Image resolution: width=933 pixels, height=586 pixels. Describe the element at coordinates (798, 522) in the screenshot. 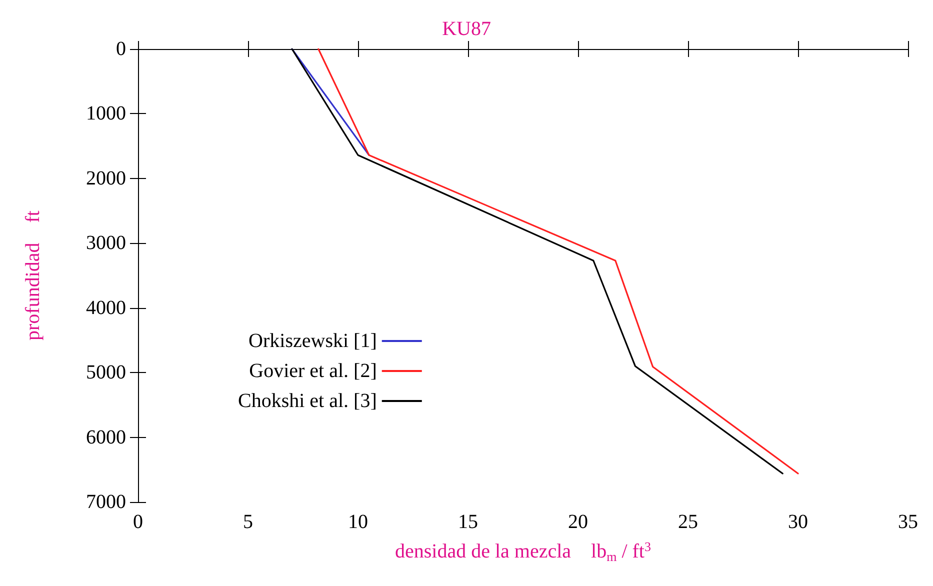

I see `x-tick-label: 30` at that location.